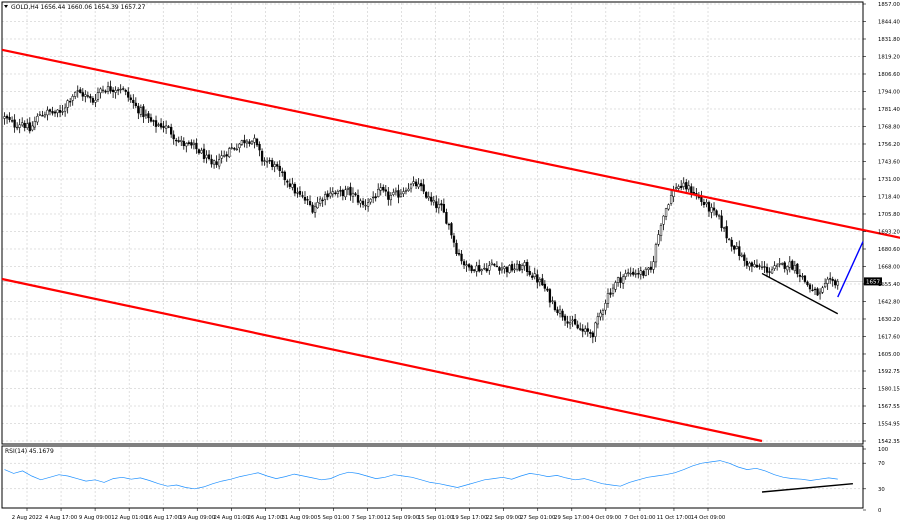 This screenshot has width=900, height=523. What do you see at coordinates (889, 285) in the screenshot?
I see `price-tick-label: 1655.40` at bounding box center [889, 285].